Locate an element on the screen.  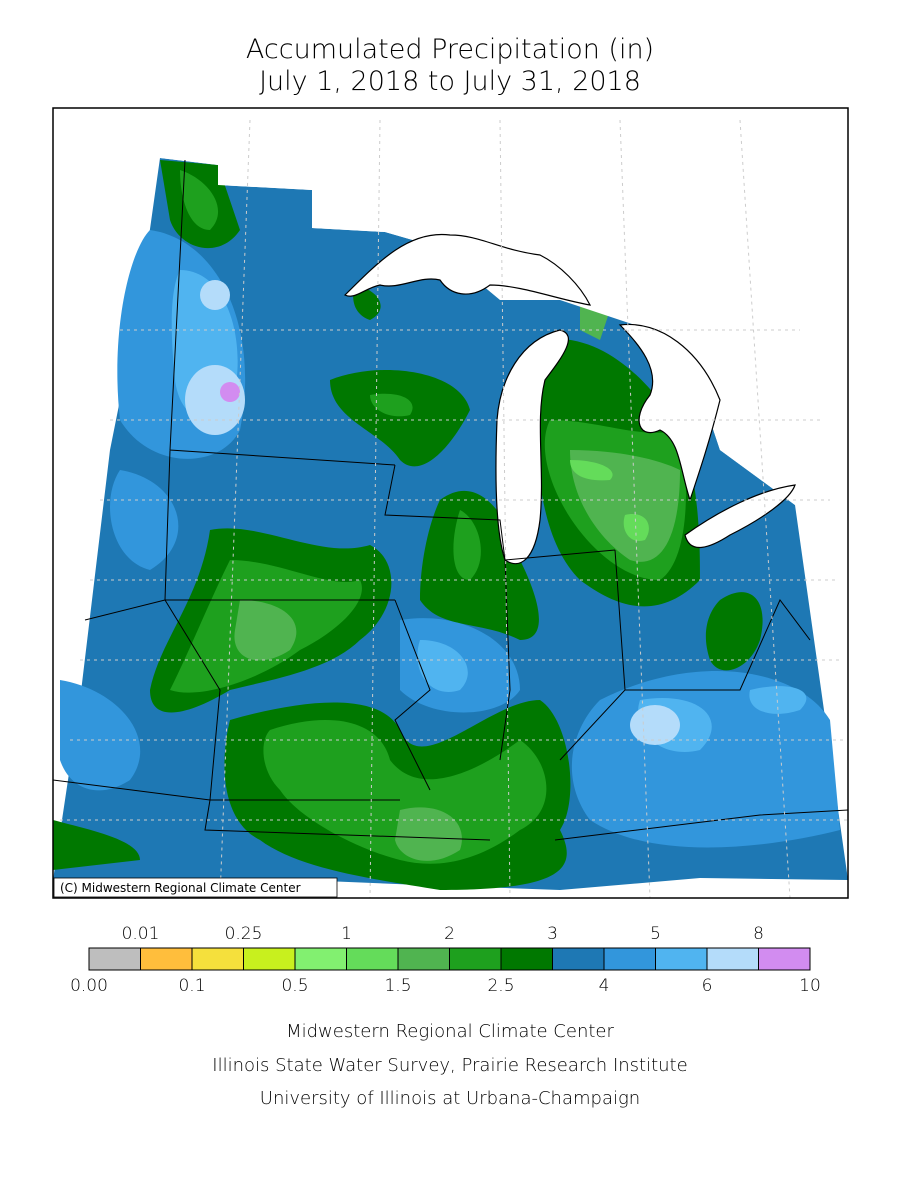
subtitle: July 1, 2018 to July 31, 2018 is located at coordinates (450, 81).